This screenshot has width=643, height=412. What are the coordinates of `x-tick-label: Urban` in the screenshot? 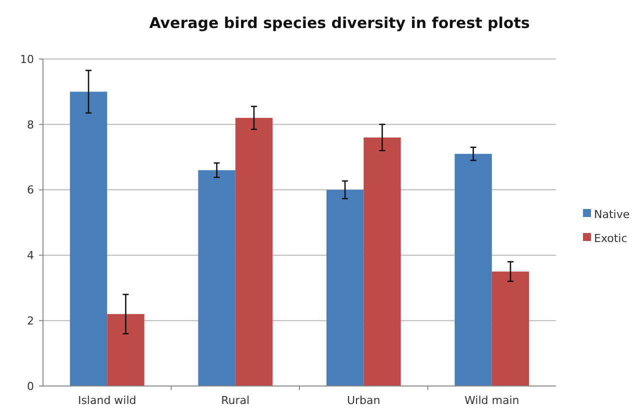 It's located at (363, 400).